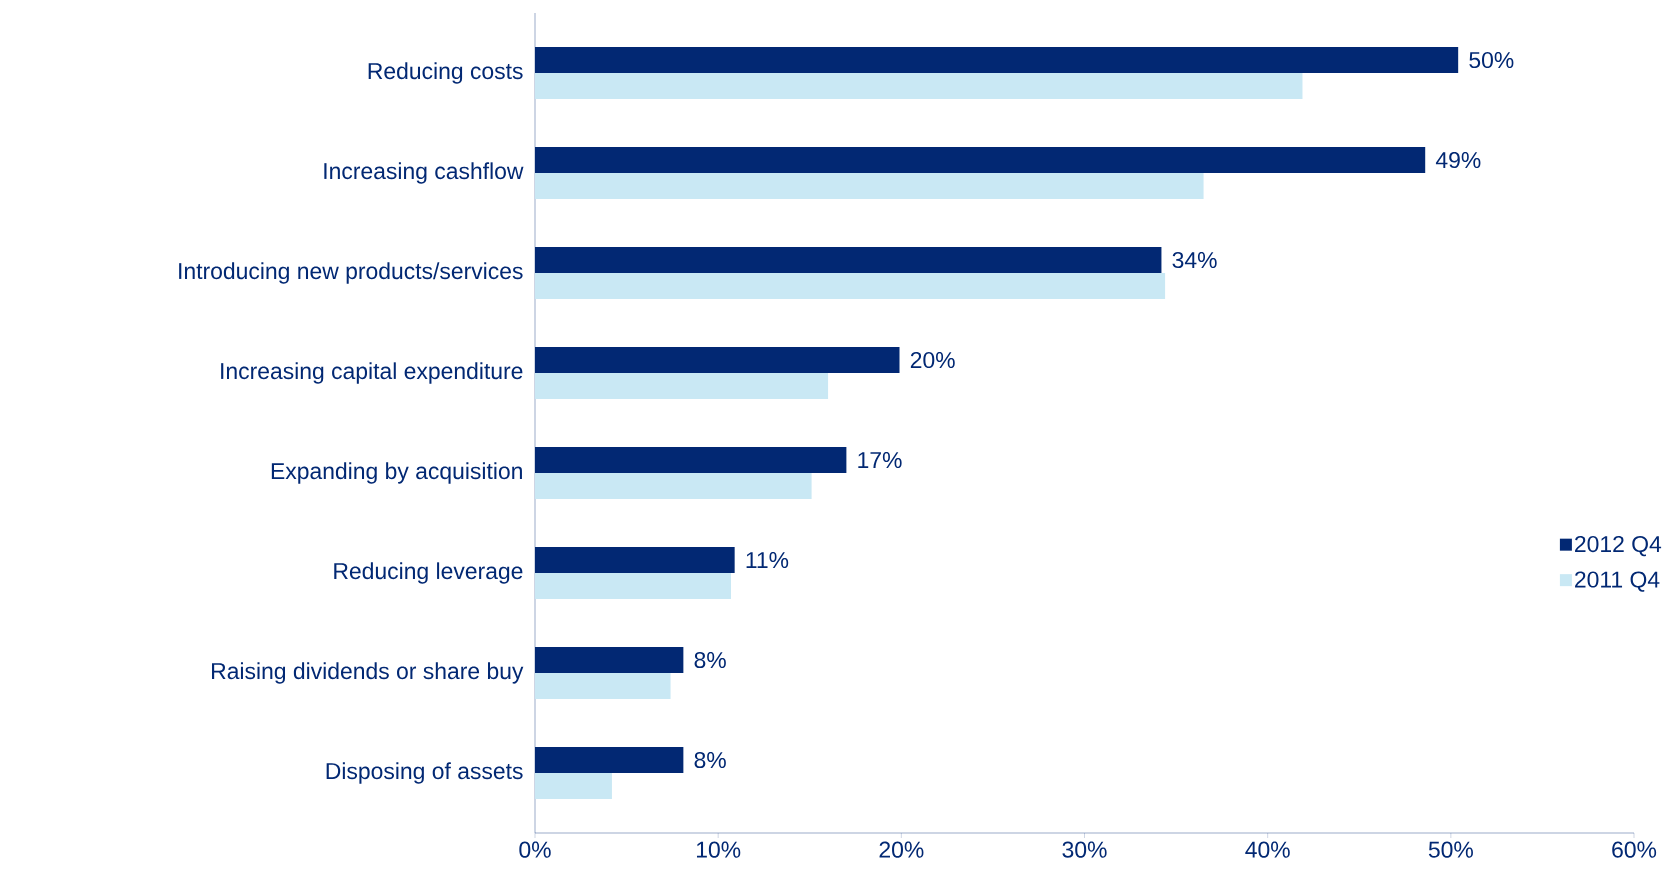  What do you see at coordinates (880, 460) in the screenshot?
I see `data-label: 17%` at bounding box center [880, 460].